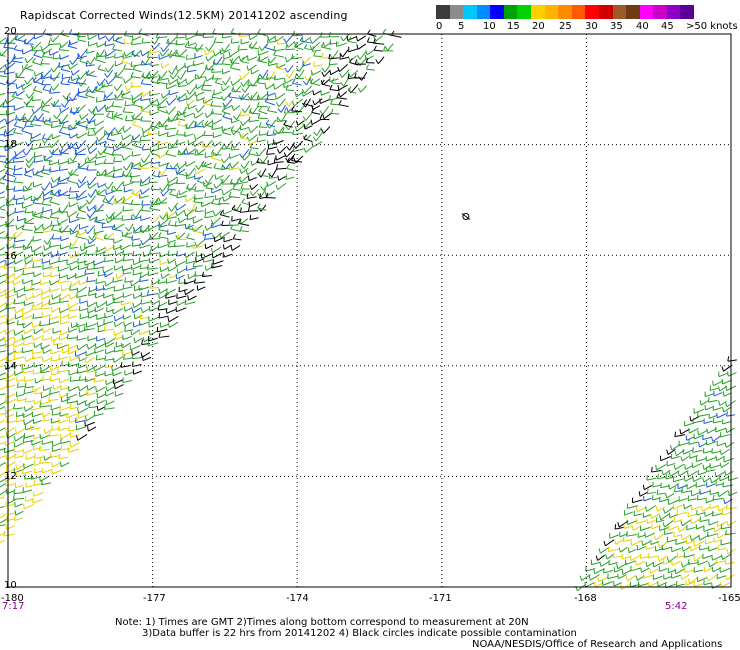  I want to click on lat-tick: 10, so click(10, 585).